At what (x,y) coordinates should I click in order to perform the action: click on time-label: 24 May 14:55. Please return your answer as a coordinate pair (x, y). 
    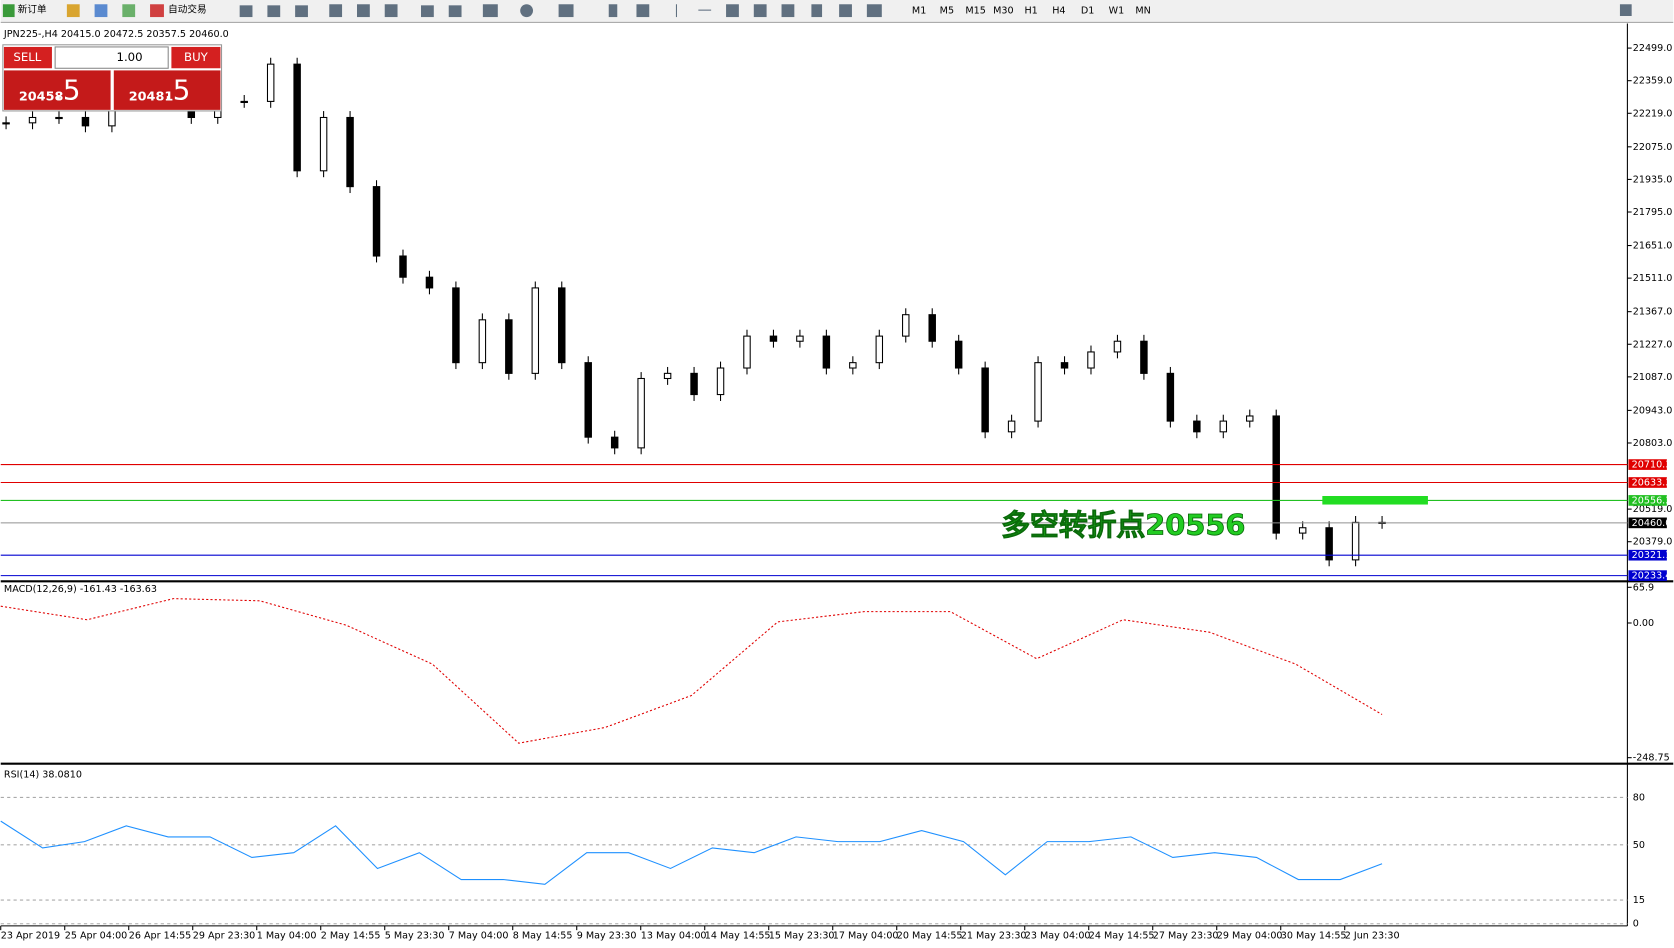
    Looking at the image, I should click on (1122, 935).